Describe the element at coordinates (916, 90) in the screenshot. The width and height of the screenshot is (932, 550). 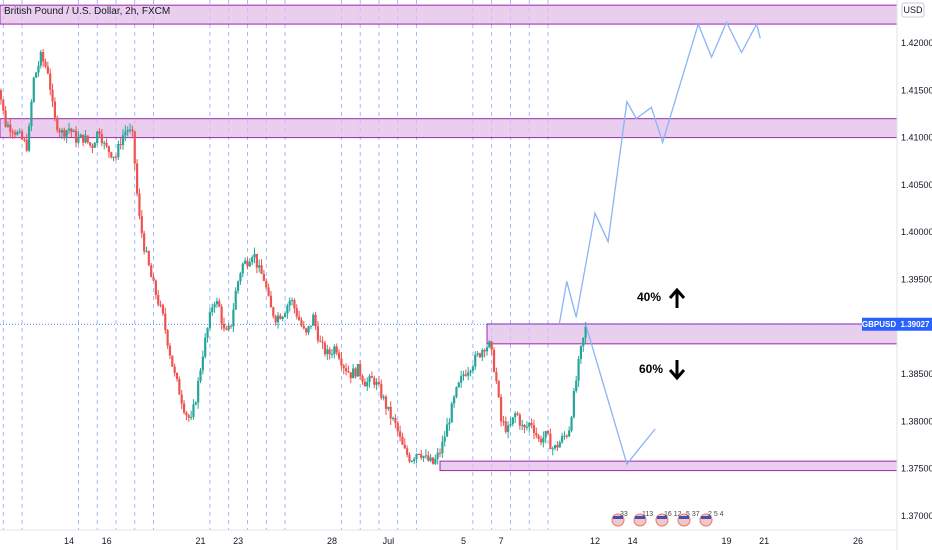
I see `price-tick: 1.41500` at that location.